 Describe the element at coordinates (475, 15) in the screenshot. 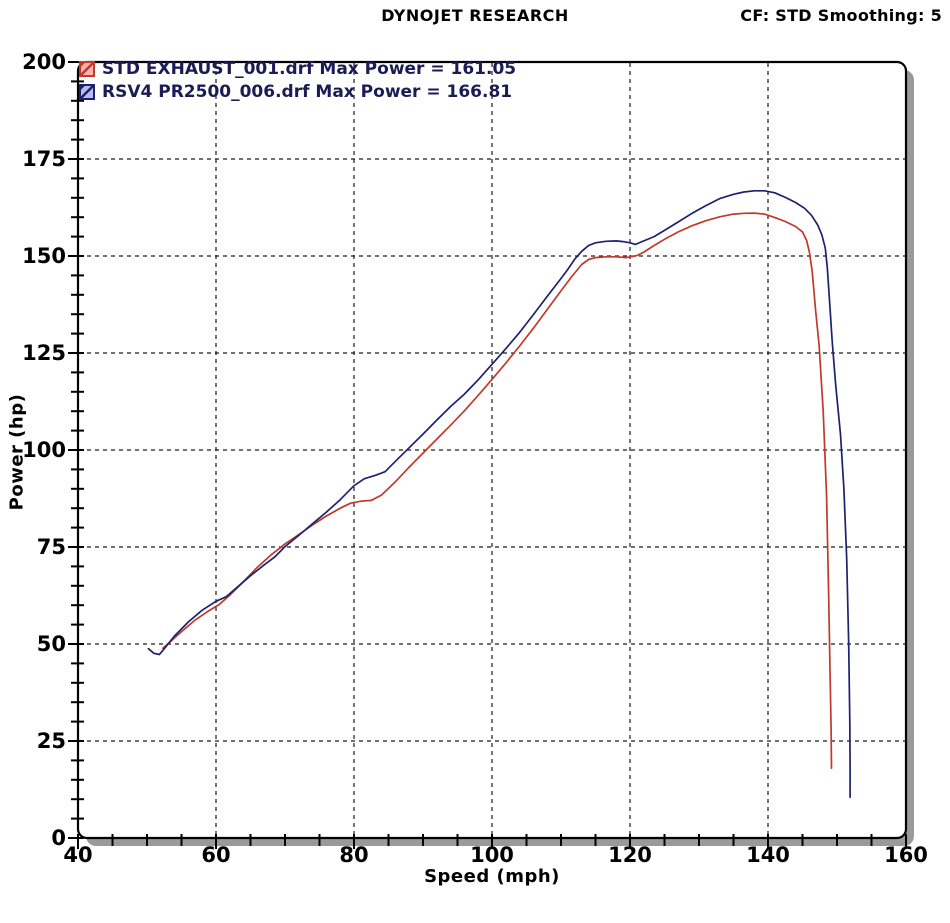

I see `page-title: DYNOJET RESEARCH` at that location.